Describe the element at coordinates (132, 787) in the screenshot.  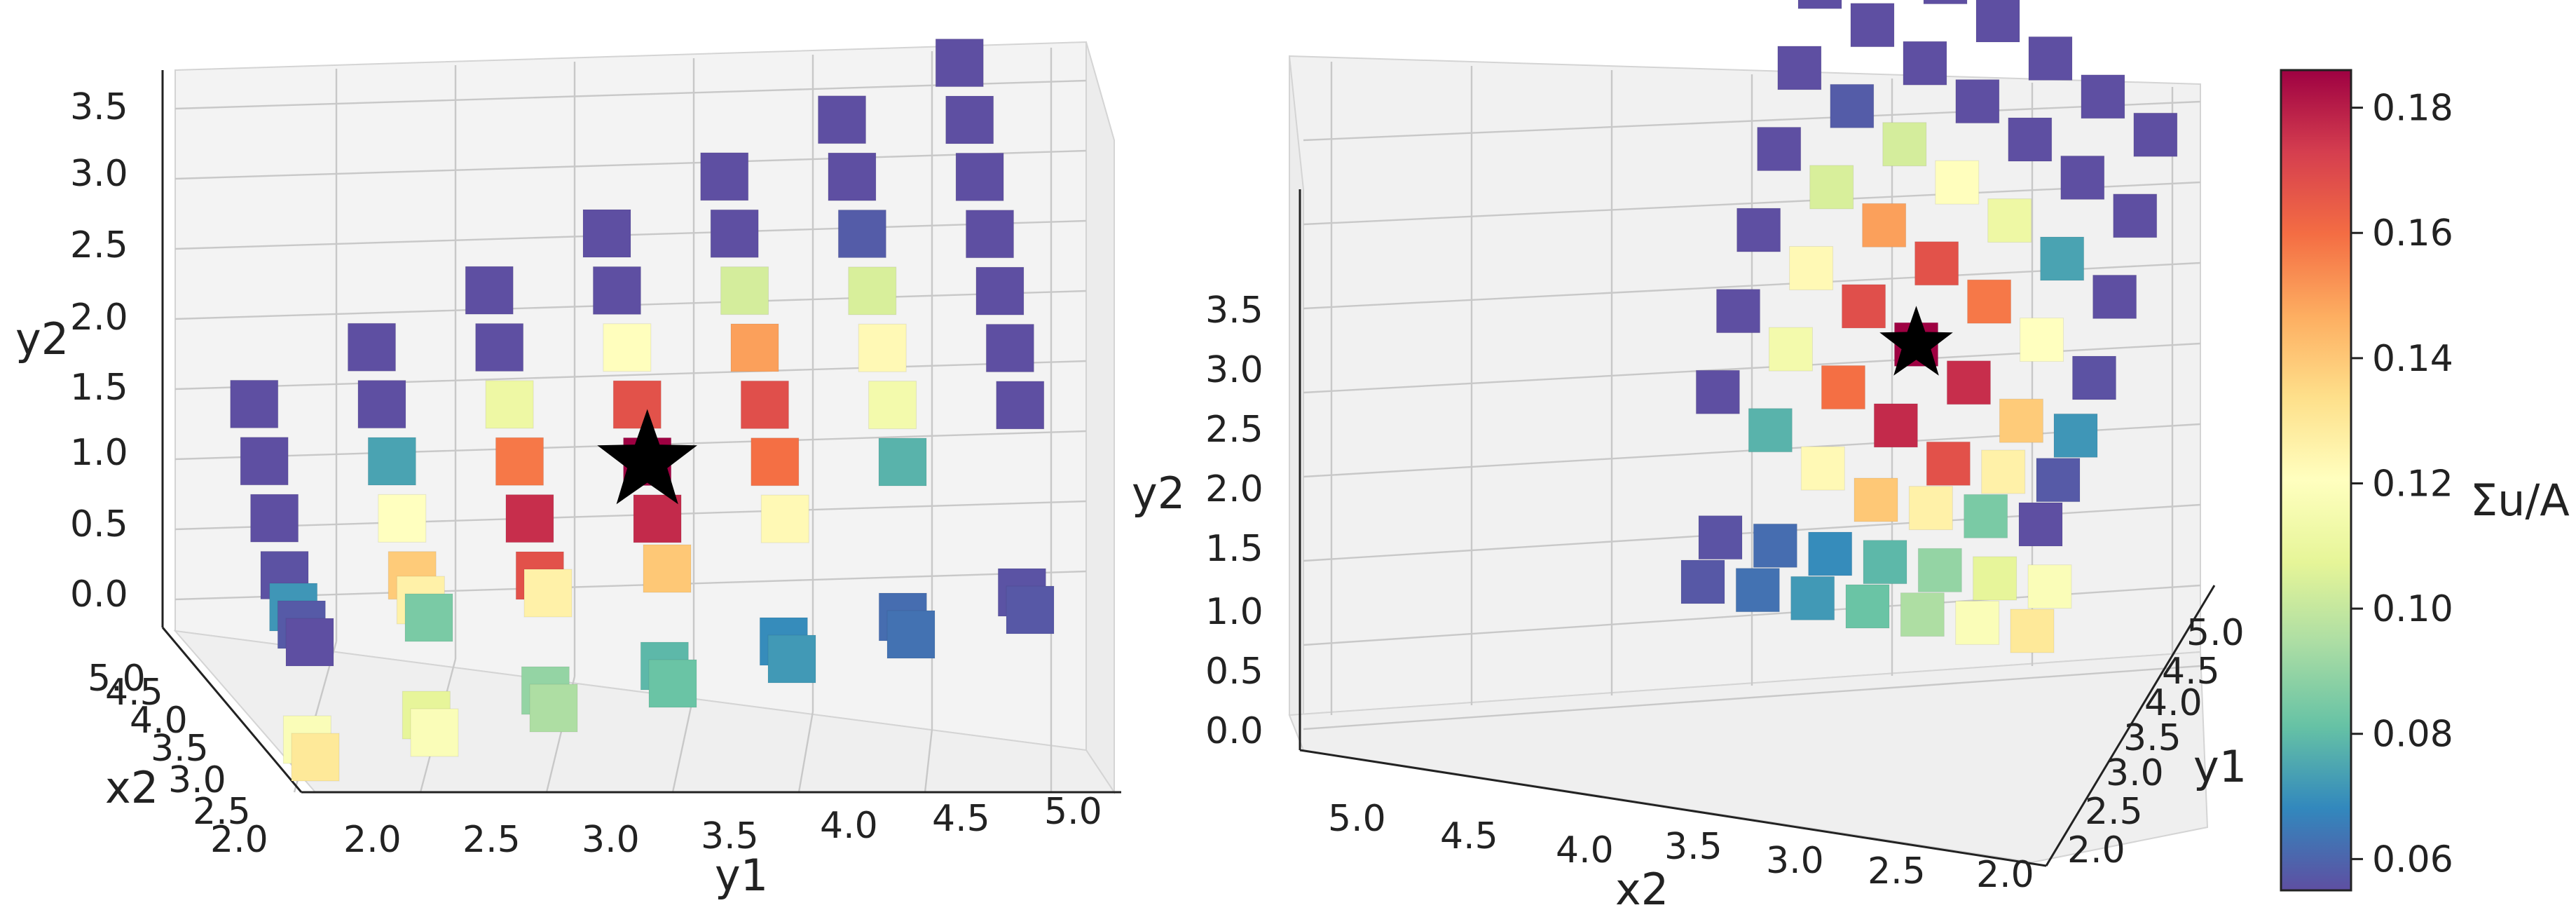
I see `left-x2-axis-label: x2` at that location.